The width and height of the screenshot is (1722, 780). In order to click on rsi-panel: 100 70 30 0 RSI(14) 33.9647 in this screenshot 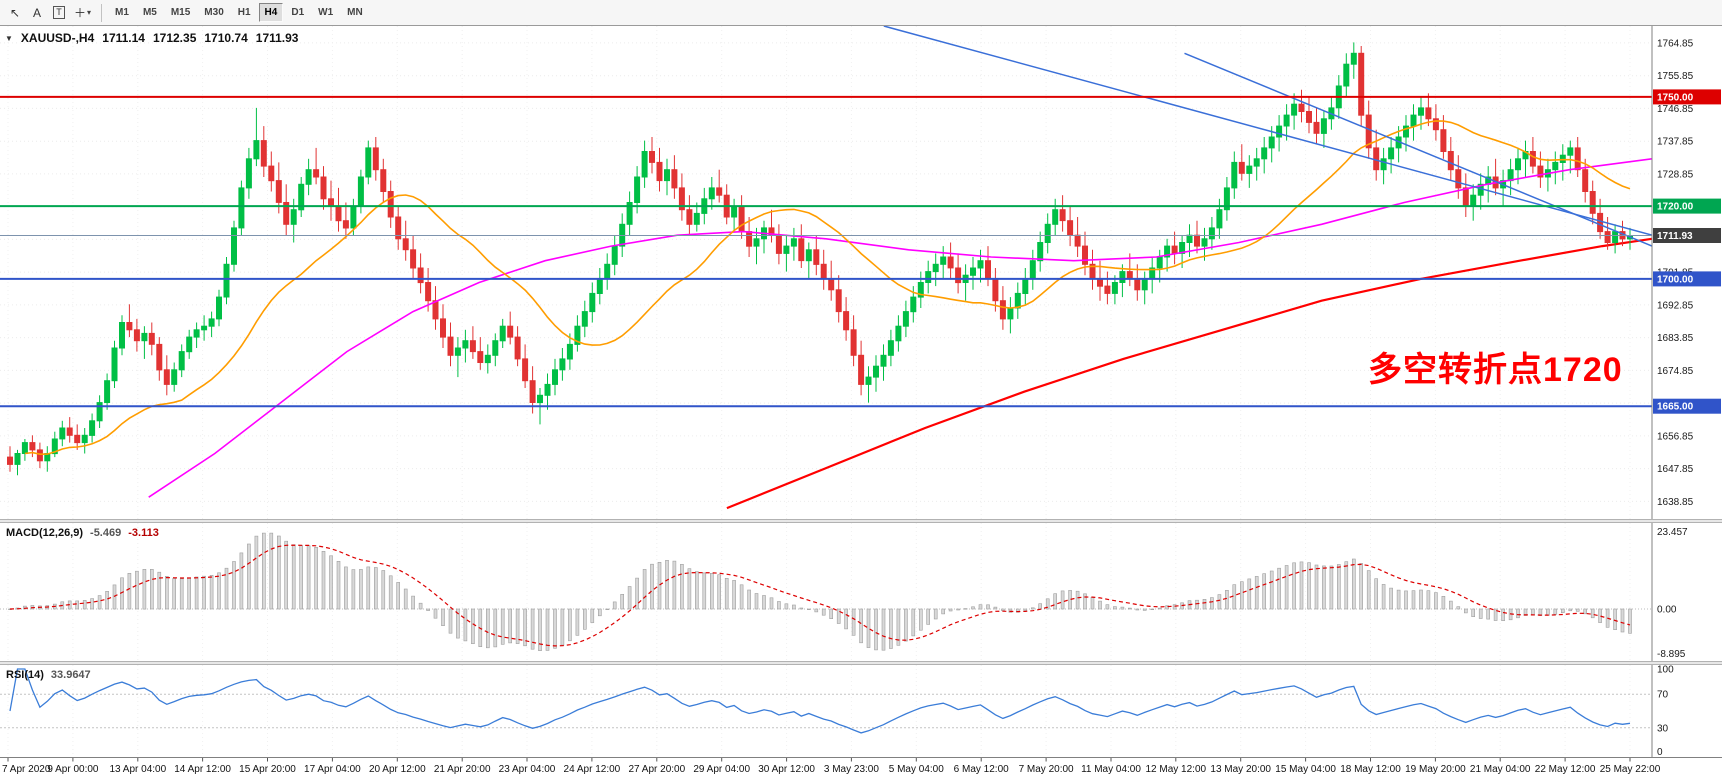, I will do `click(861, 711)`.